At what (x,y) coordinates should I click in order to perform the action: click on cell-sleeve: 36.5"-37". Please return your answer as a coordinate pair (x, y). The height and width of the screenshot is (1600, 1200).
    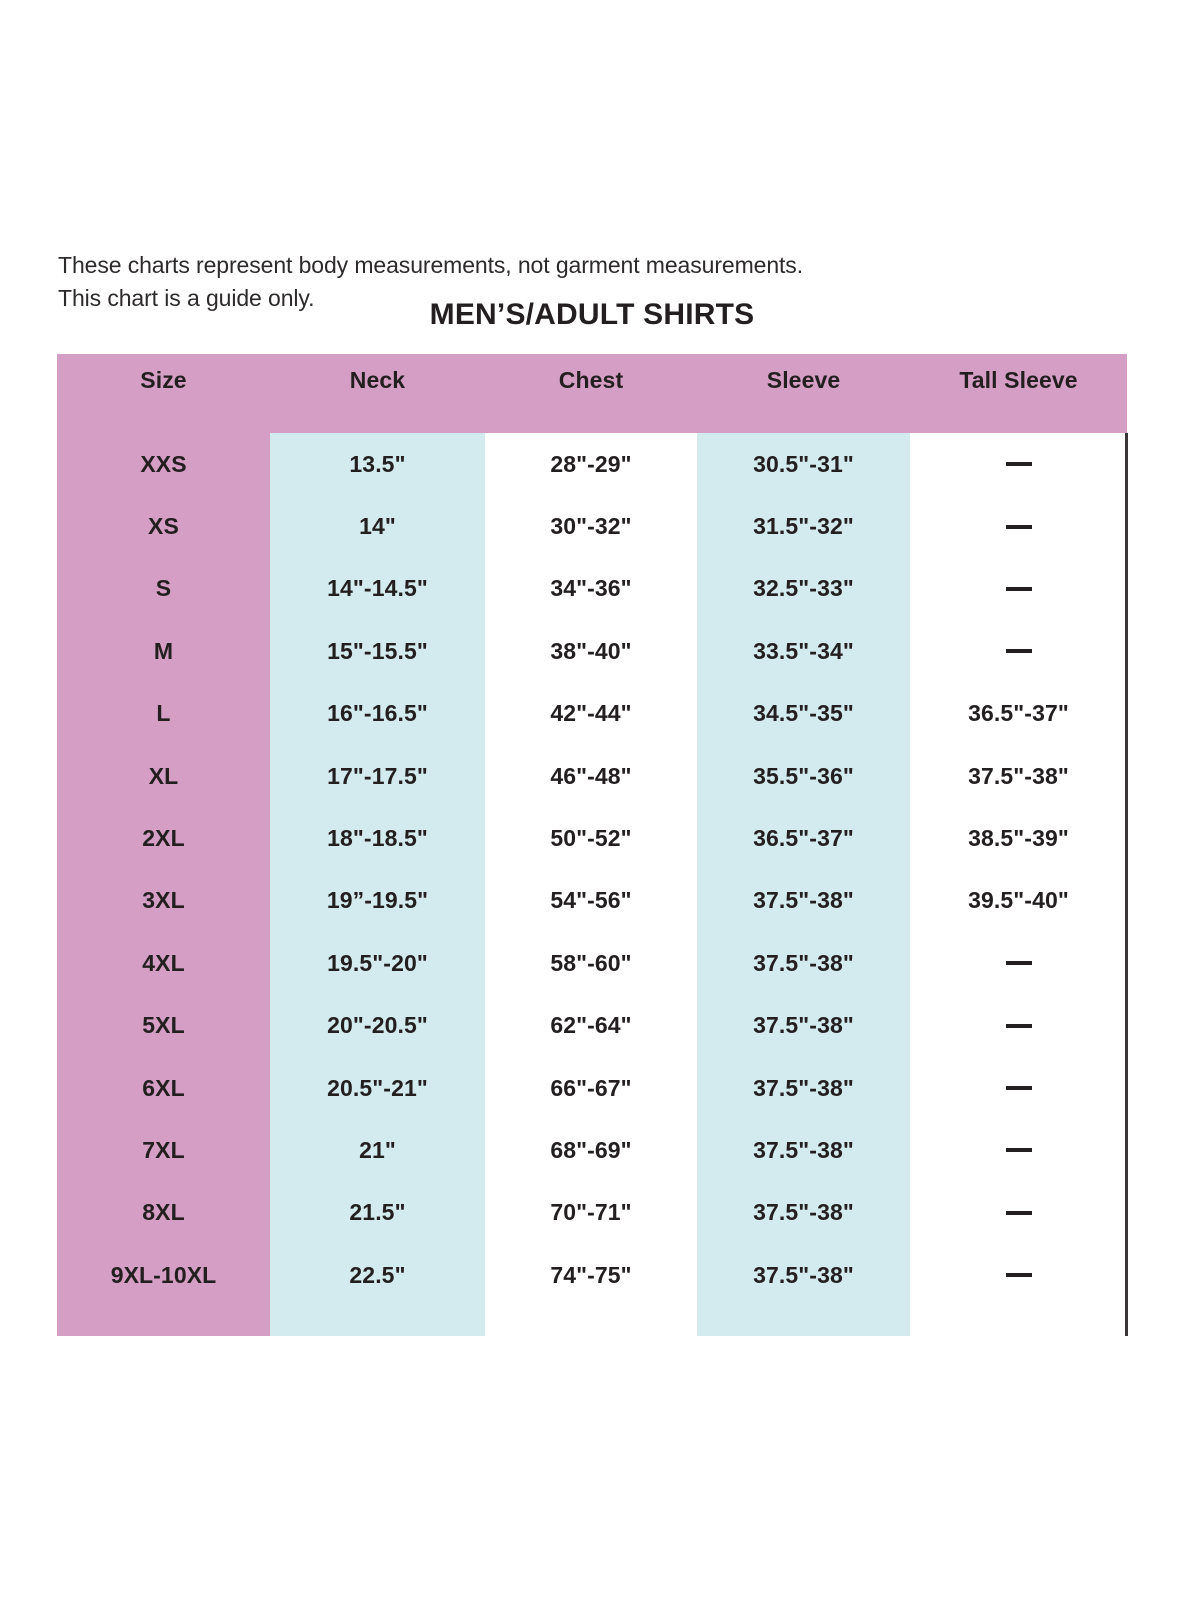
    Looking at the image, I should click on (803, 838).